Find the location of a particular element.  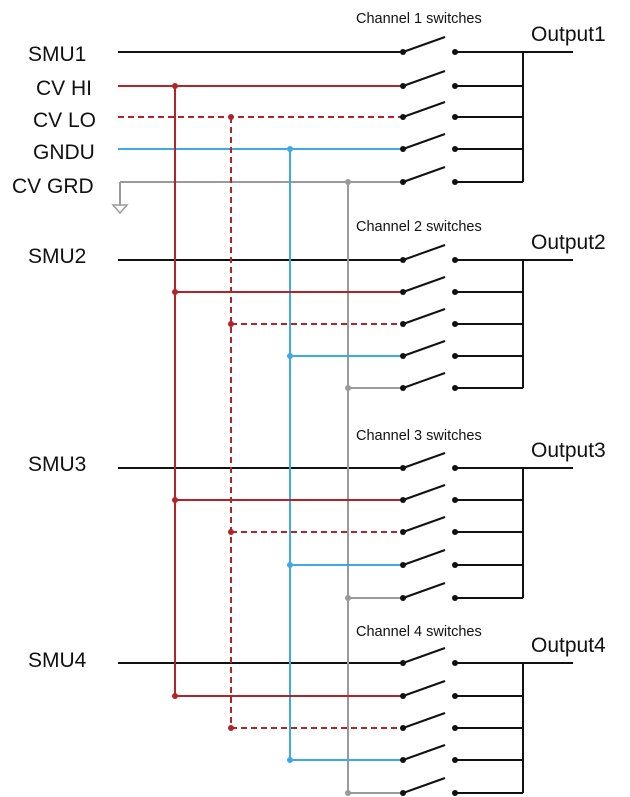

label-gndu: GNDU is located at coordinates (64, 152).